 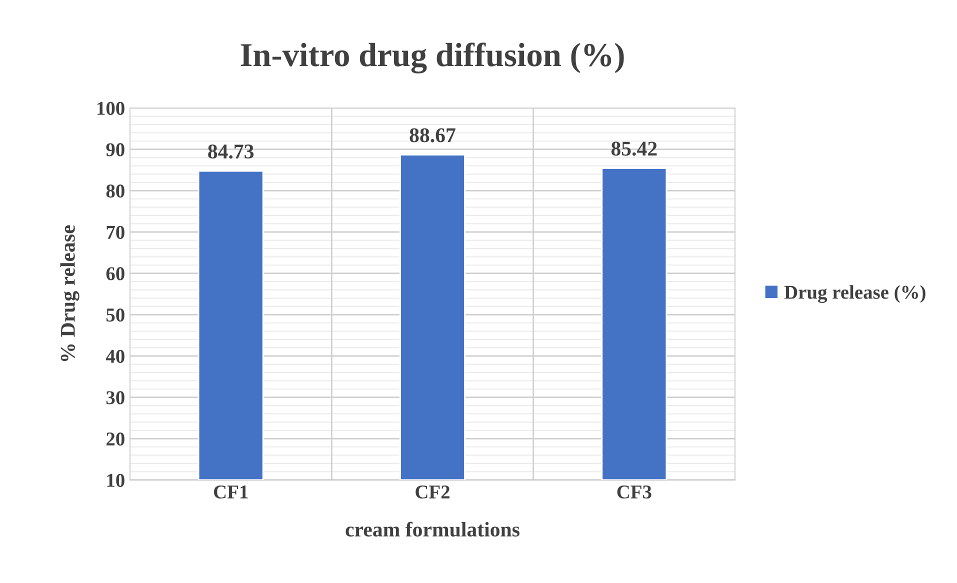 I want to click on y-tick-label: 100, so click(x=111, y=108).